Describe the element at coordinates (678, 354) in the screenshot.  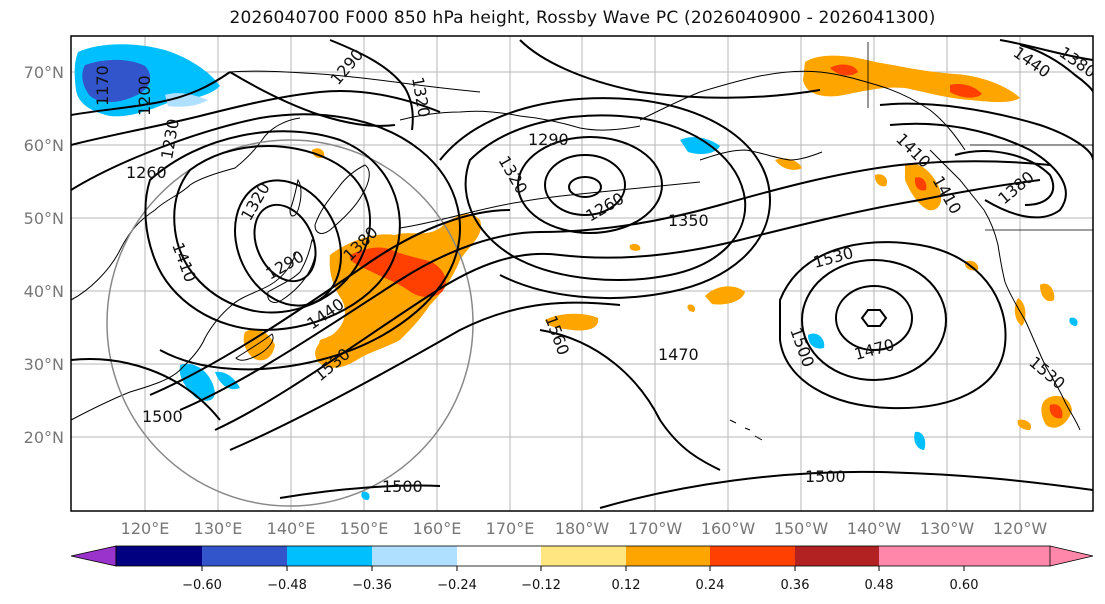
I see `contour-label: 1470` at that location.